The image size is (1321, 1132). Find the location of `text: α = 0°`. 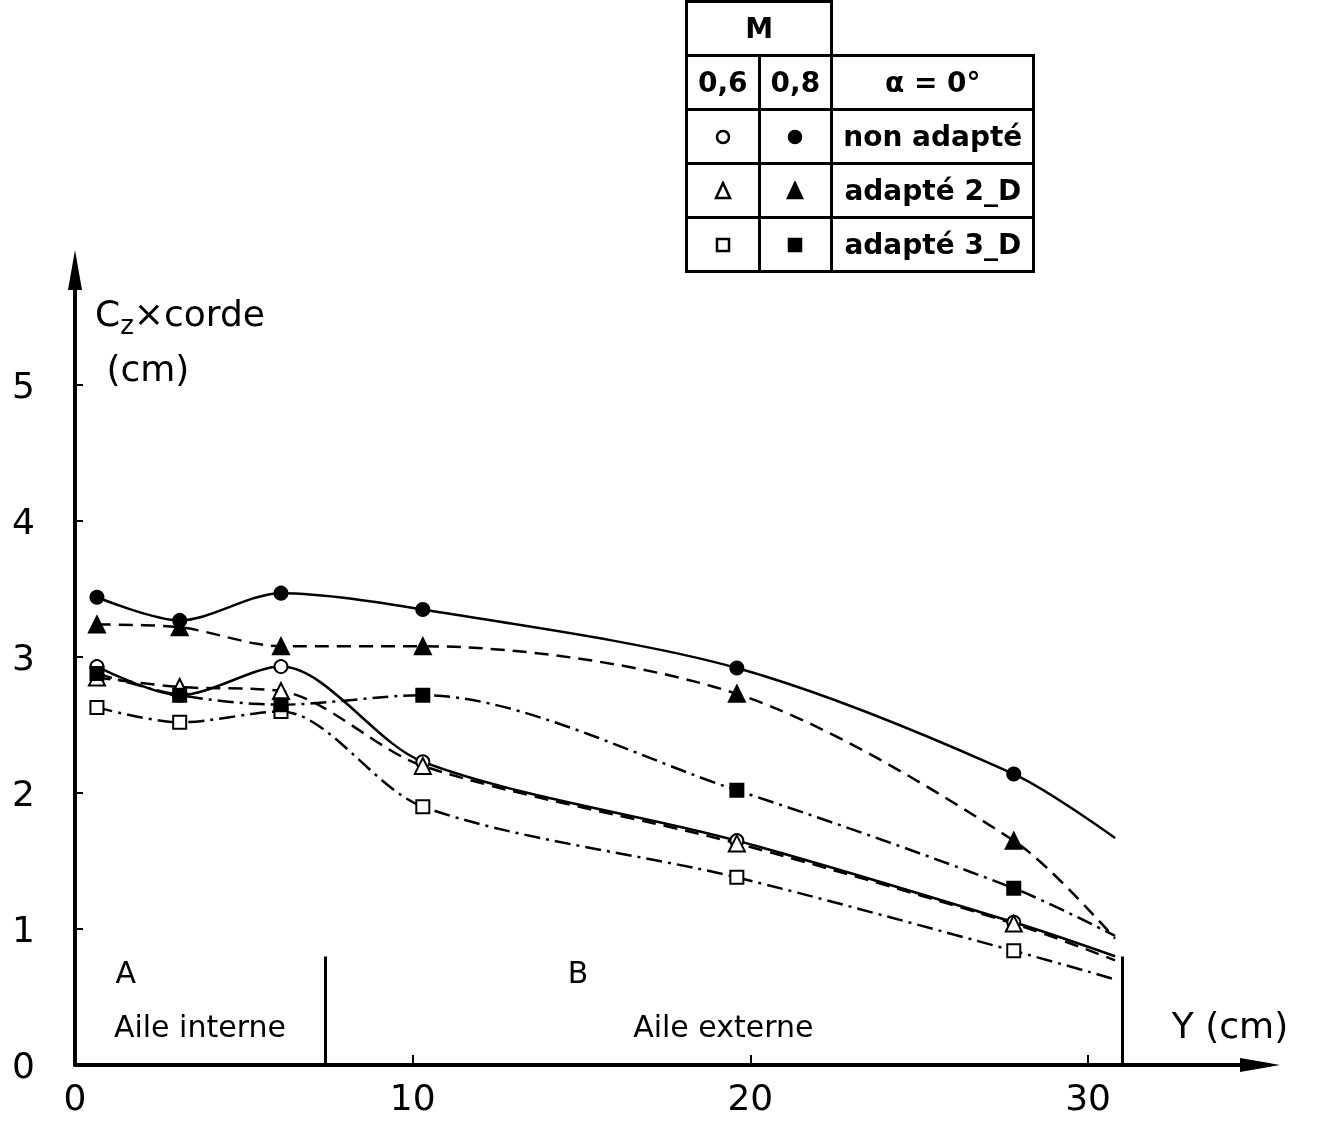

text: α = 0° is located at coordinates (932, 82).